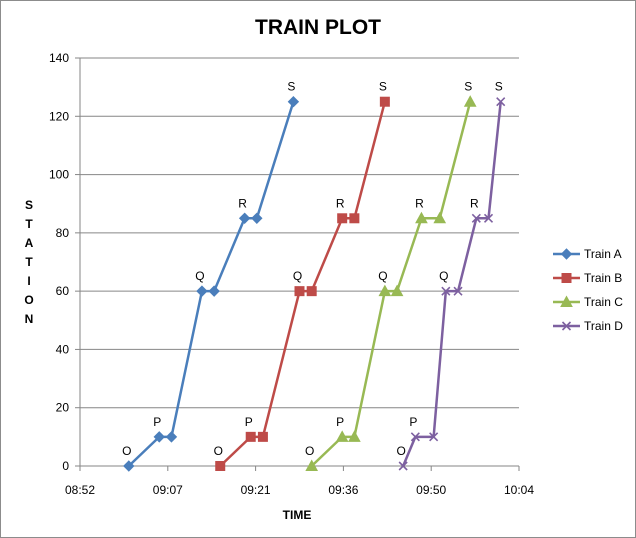 The width and height of the screenshot is (636, 538). What do you see at coordinates (603, 302) in the screenshot?
I see `legend-label: Train C` at bounding box center [603, 302].